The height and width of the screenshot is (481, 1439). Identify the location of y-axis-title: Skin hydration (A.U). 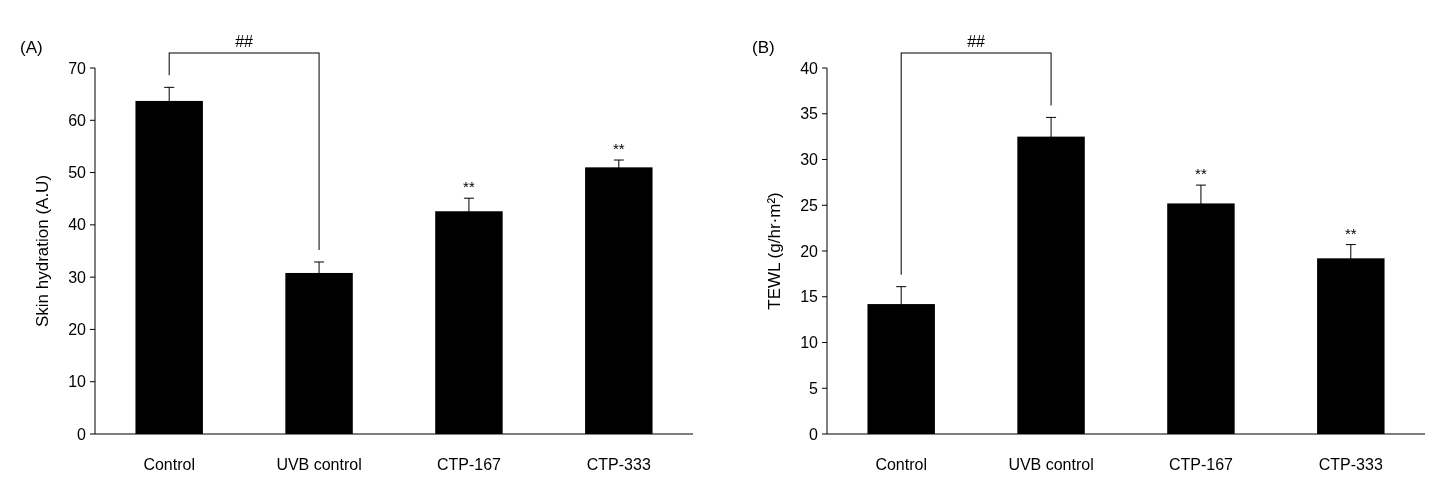
(42, 251).